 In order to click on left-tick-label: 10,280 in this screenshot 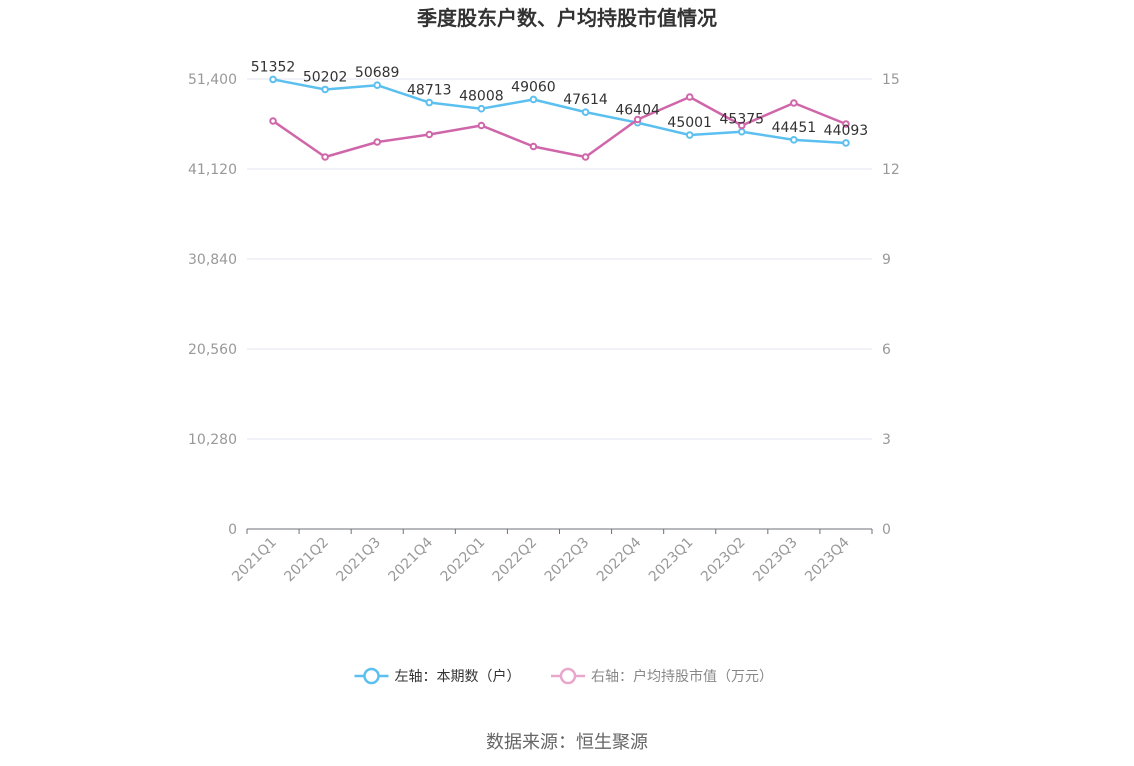, I will do `click(212, 440)`.